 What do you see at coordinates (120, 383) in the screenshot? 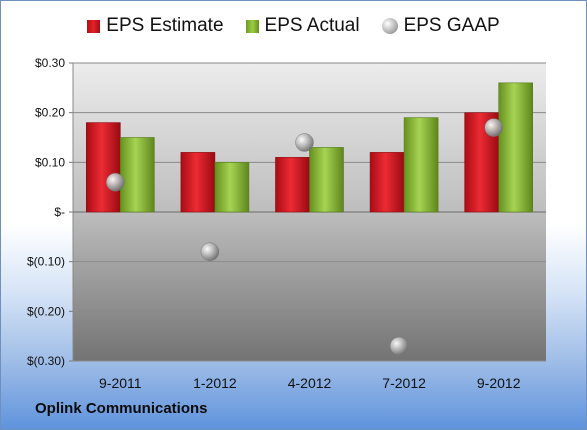
I see `x-tick-label: 9-2011` at bounding box center [120, 383].